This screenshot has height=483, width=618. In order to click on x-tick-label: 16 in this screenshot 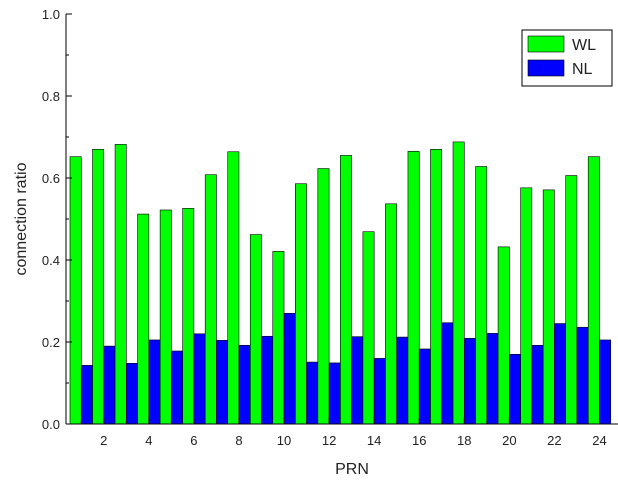, I will do `click(419, 440)`.